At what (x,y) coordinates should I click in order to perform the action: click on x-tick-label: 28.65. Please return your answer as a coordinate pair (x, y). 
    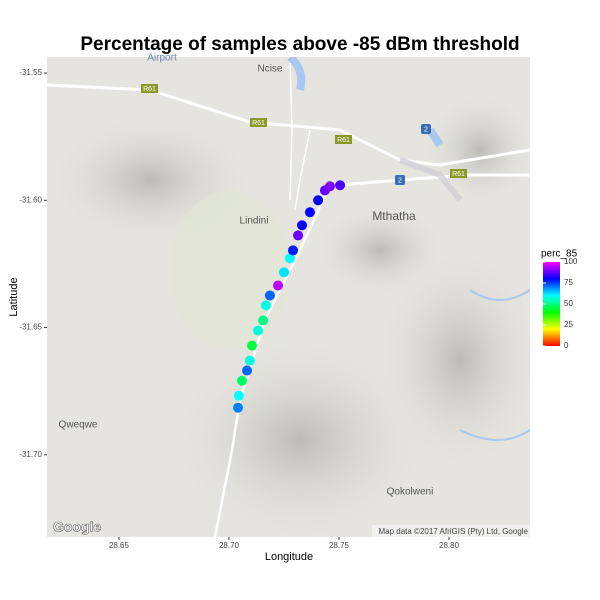
    Looking at the image, I should click on (119, 545).